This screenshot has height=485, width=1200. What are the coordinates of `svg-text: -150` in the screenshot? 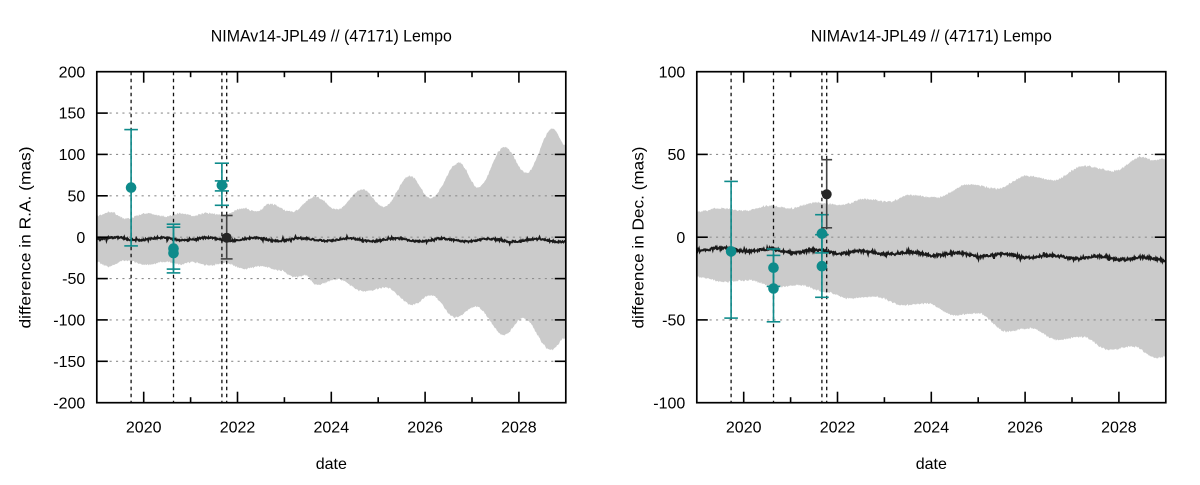 It's located at (69, 362).